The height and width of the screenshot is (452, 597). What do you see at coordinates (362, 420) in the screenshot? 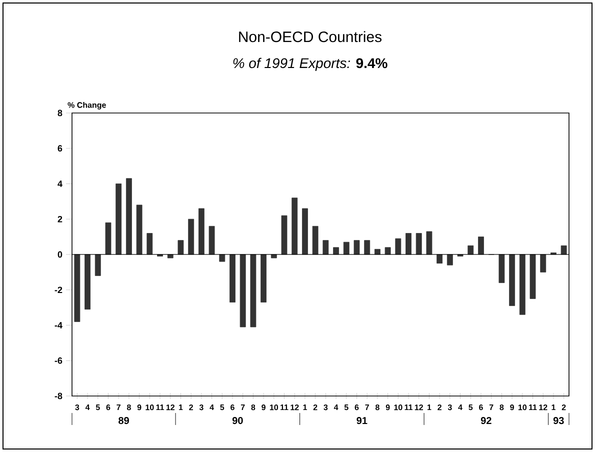
I see `text: 91` at bounding box center [362, 420].